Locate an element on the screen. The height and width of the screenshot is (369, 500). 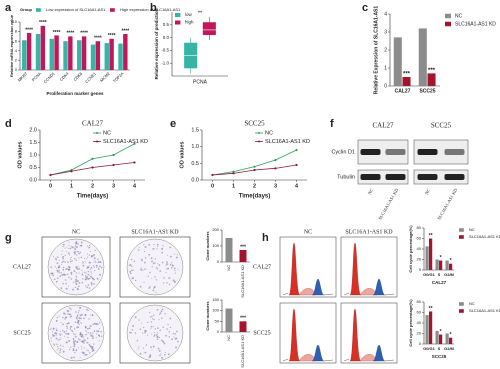
y-tick-label: 4 is located at coordinates (16, 50).